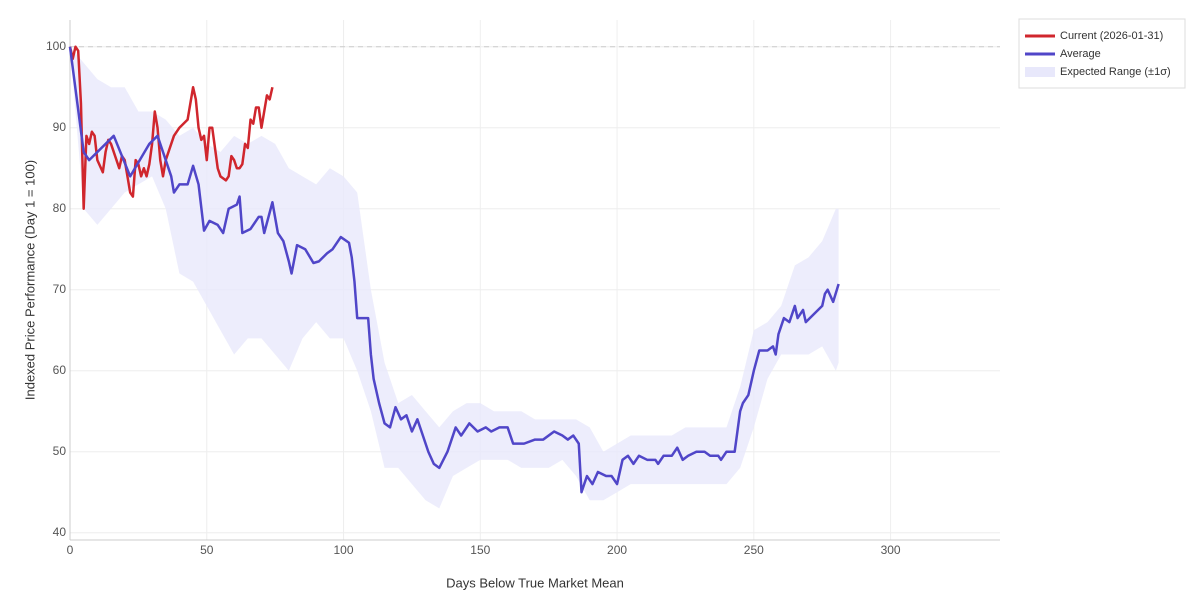  Describe the element at coordinates (56, 46) in the screenshot. I see `y-tick-label: 100` at that location.